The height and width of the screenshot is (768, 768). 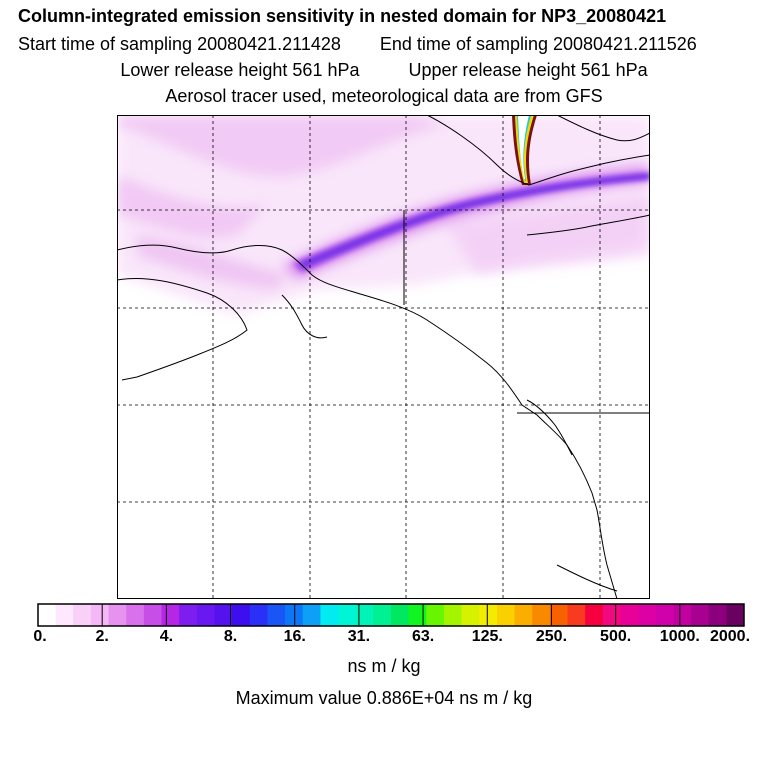 I want to click on colorbar-tick-label: 0., so click(x=40, y=636).